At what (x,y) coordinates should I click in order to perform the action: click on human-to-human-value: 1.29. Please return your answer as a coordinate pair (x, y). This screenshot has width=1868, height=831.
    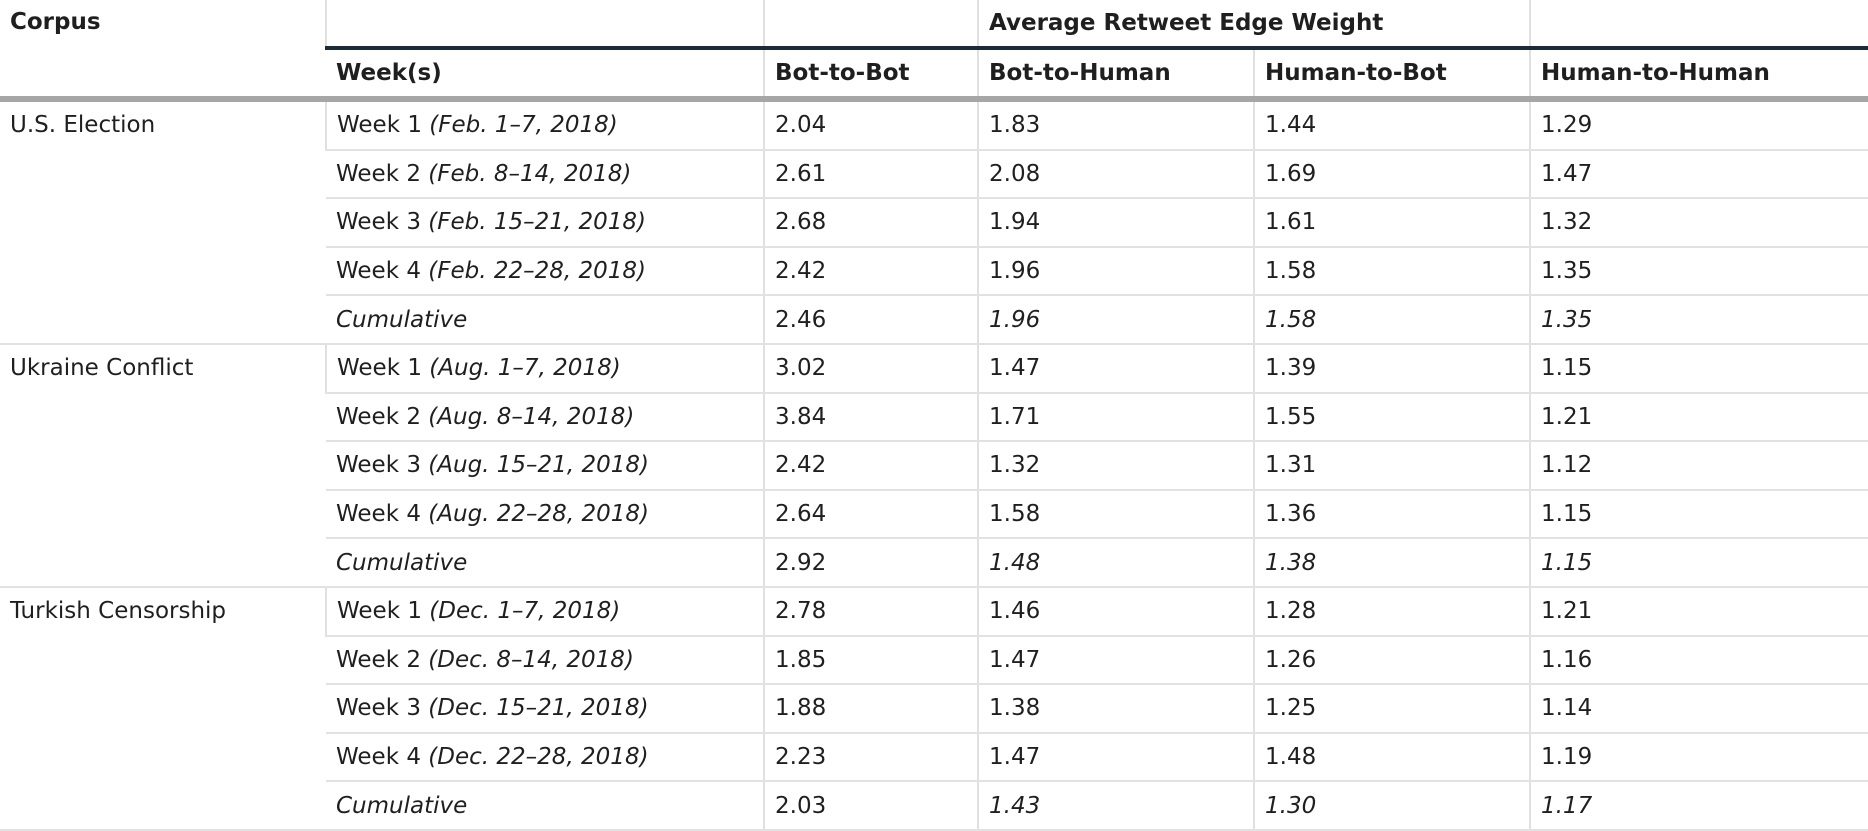
    Looking at the image, I should click on (1698, 125).